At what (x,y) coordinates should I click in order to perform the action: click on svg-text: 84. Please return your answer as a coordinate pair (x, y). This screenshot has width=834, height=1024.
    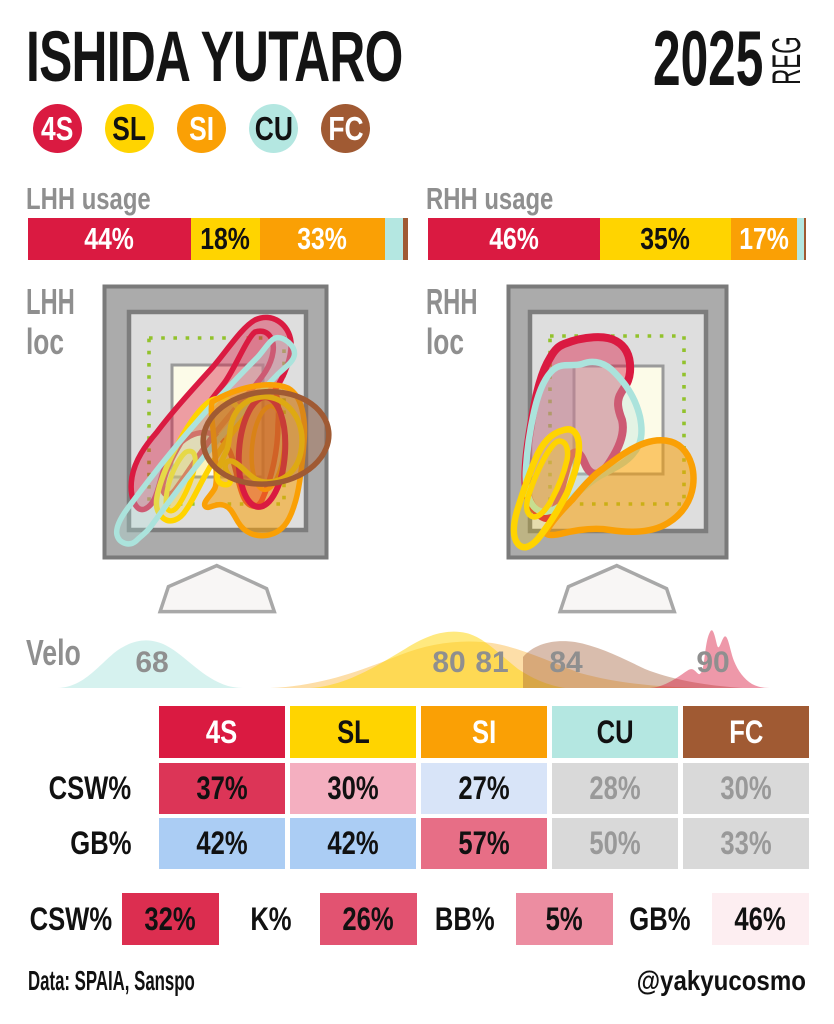
    Looking at the image, I should click on (566, 662).